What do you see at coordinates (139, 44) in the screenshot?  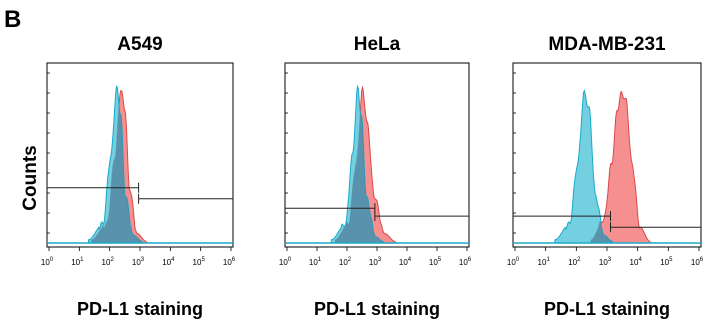 I see `panel-title: A549` at bounding box center [139, 44].